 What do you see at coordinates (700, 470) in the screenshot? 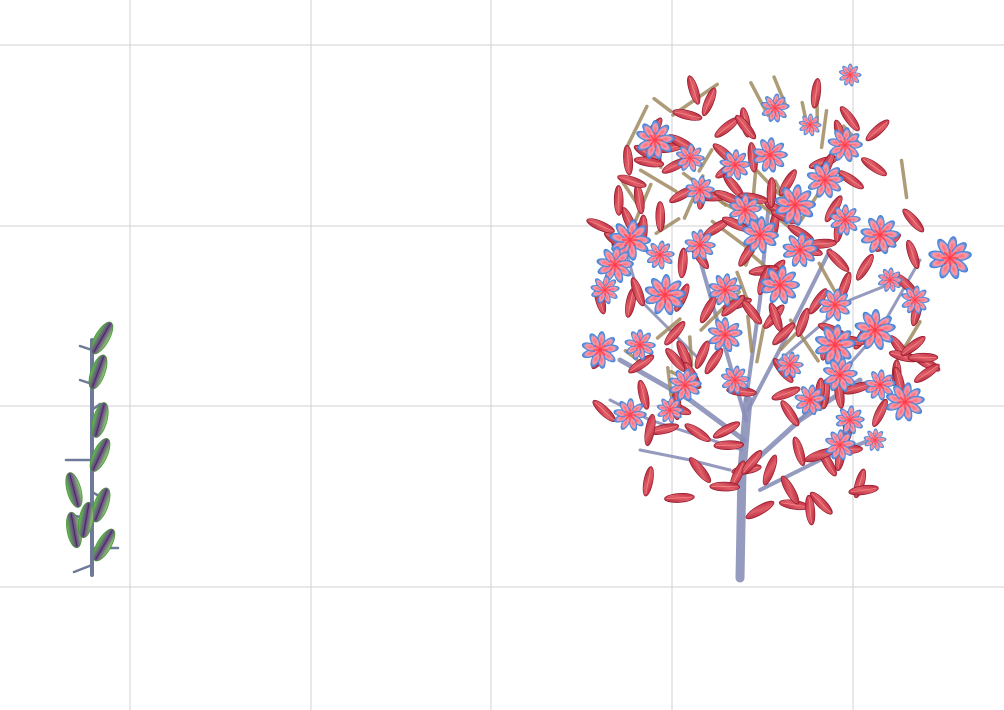
I see `tree-leaf-blade` at bounding box center [700, 470].